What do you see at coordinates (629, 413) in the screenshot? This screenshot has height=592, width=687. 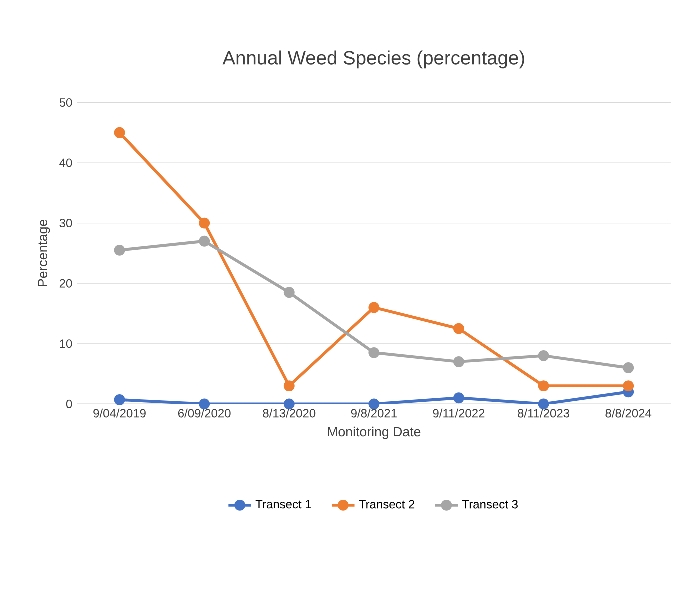 I see `x-tick-label: 8/8/2024` at bounding box center [629, 413].